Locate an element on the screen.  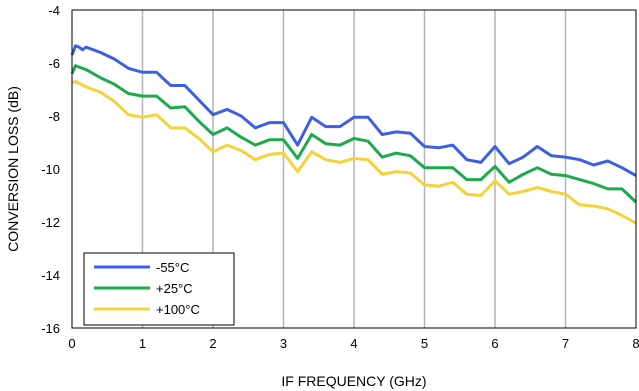
legend: -55°C +25°C +100°C is located at coordinates (159, 289).